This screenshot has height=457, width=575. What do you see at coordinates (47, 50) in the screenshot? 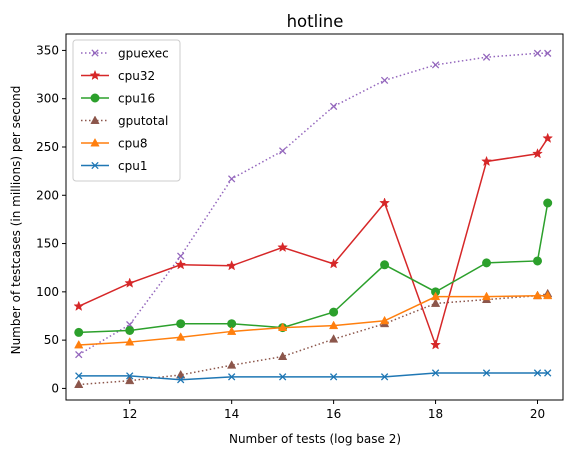
I see `y-tick-label: 350` at bounding box center [47, 50].